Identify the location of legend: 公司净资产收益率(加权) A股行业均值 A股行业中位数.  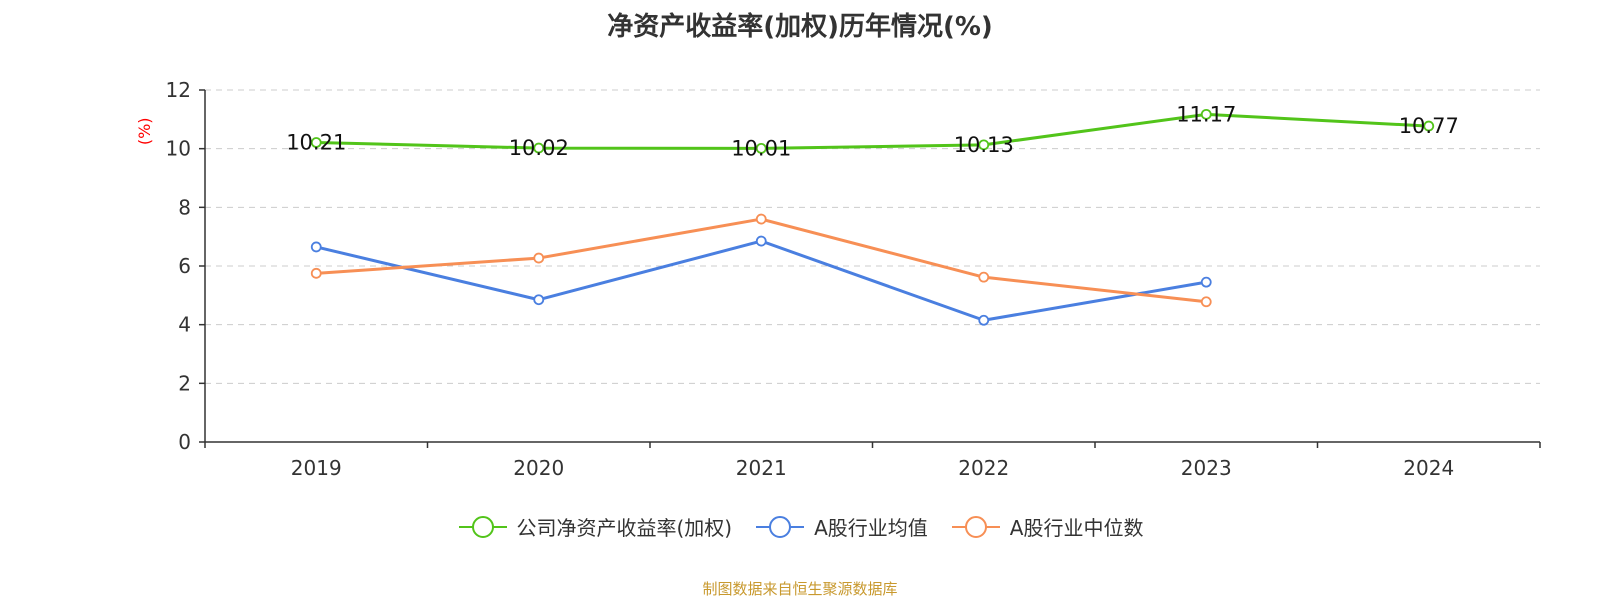
(800, 526).